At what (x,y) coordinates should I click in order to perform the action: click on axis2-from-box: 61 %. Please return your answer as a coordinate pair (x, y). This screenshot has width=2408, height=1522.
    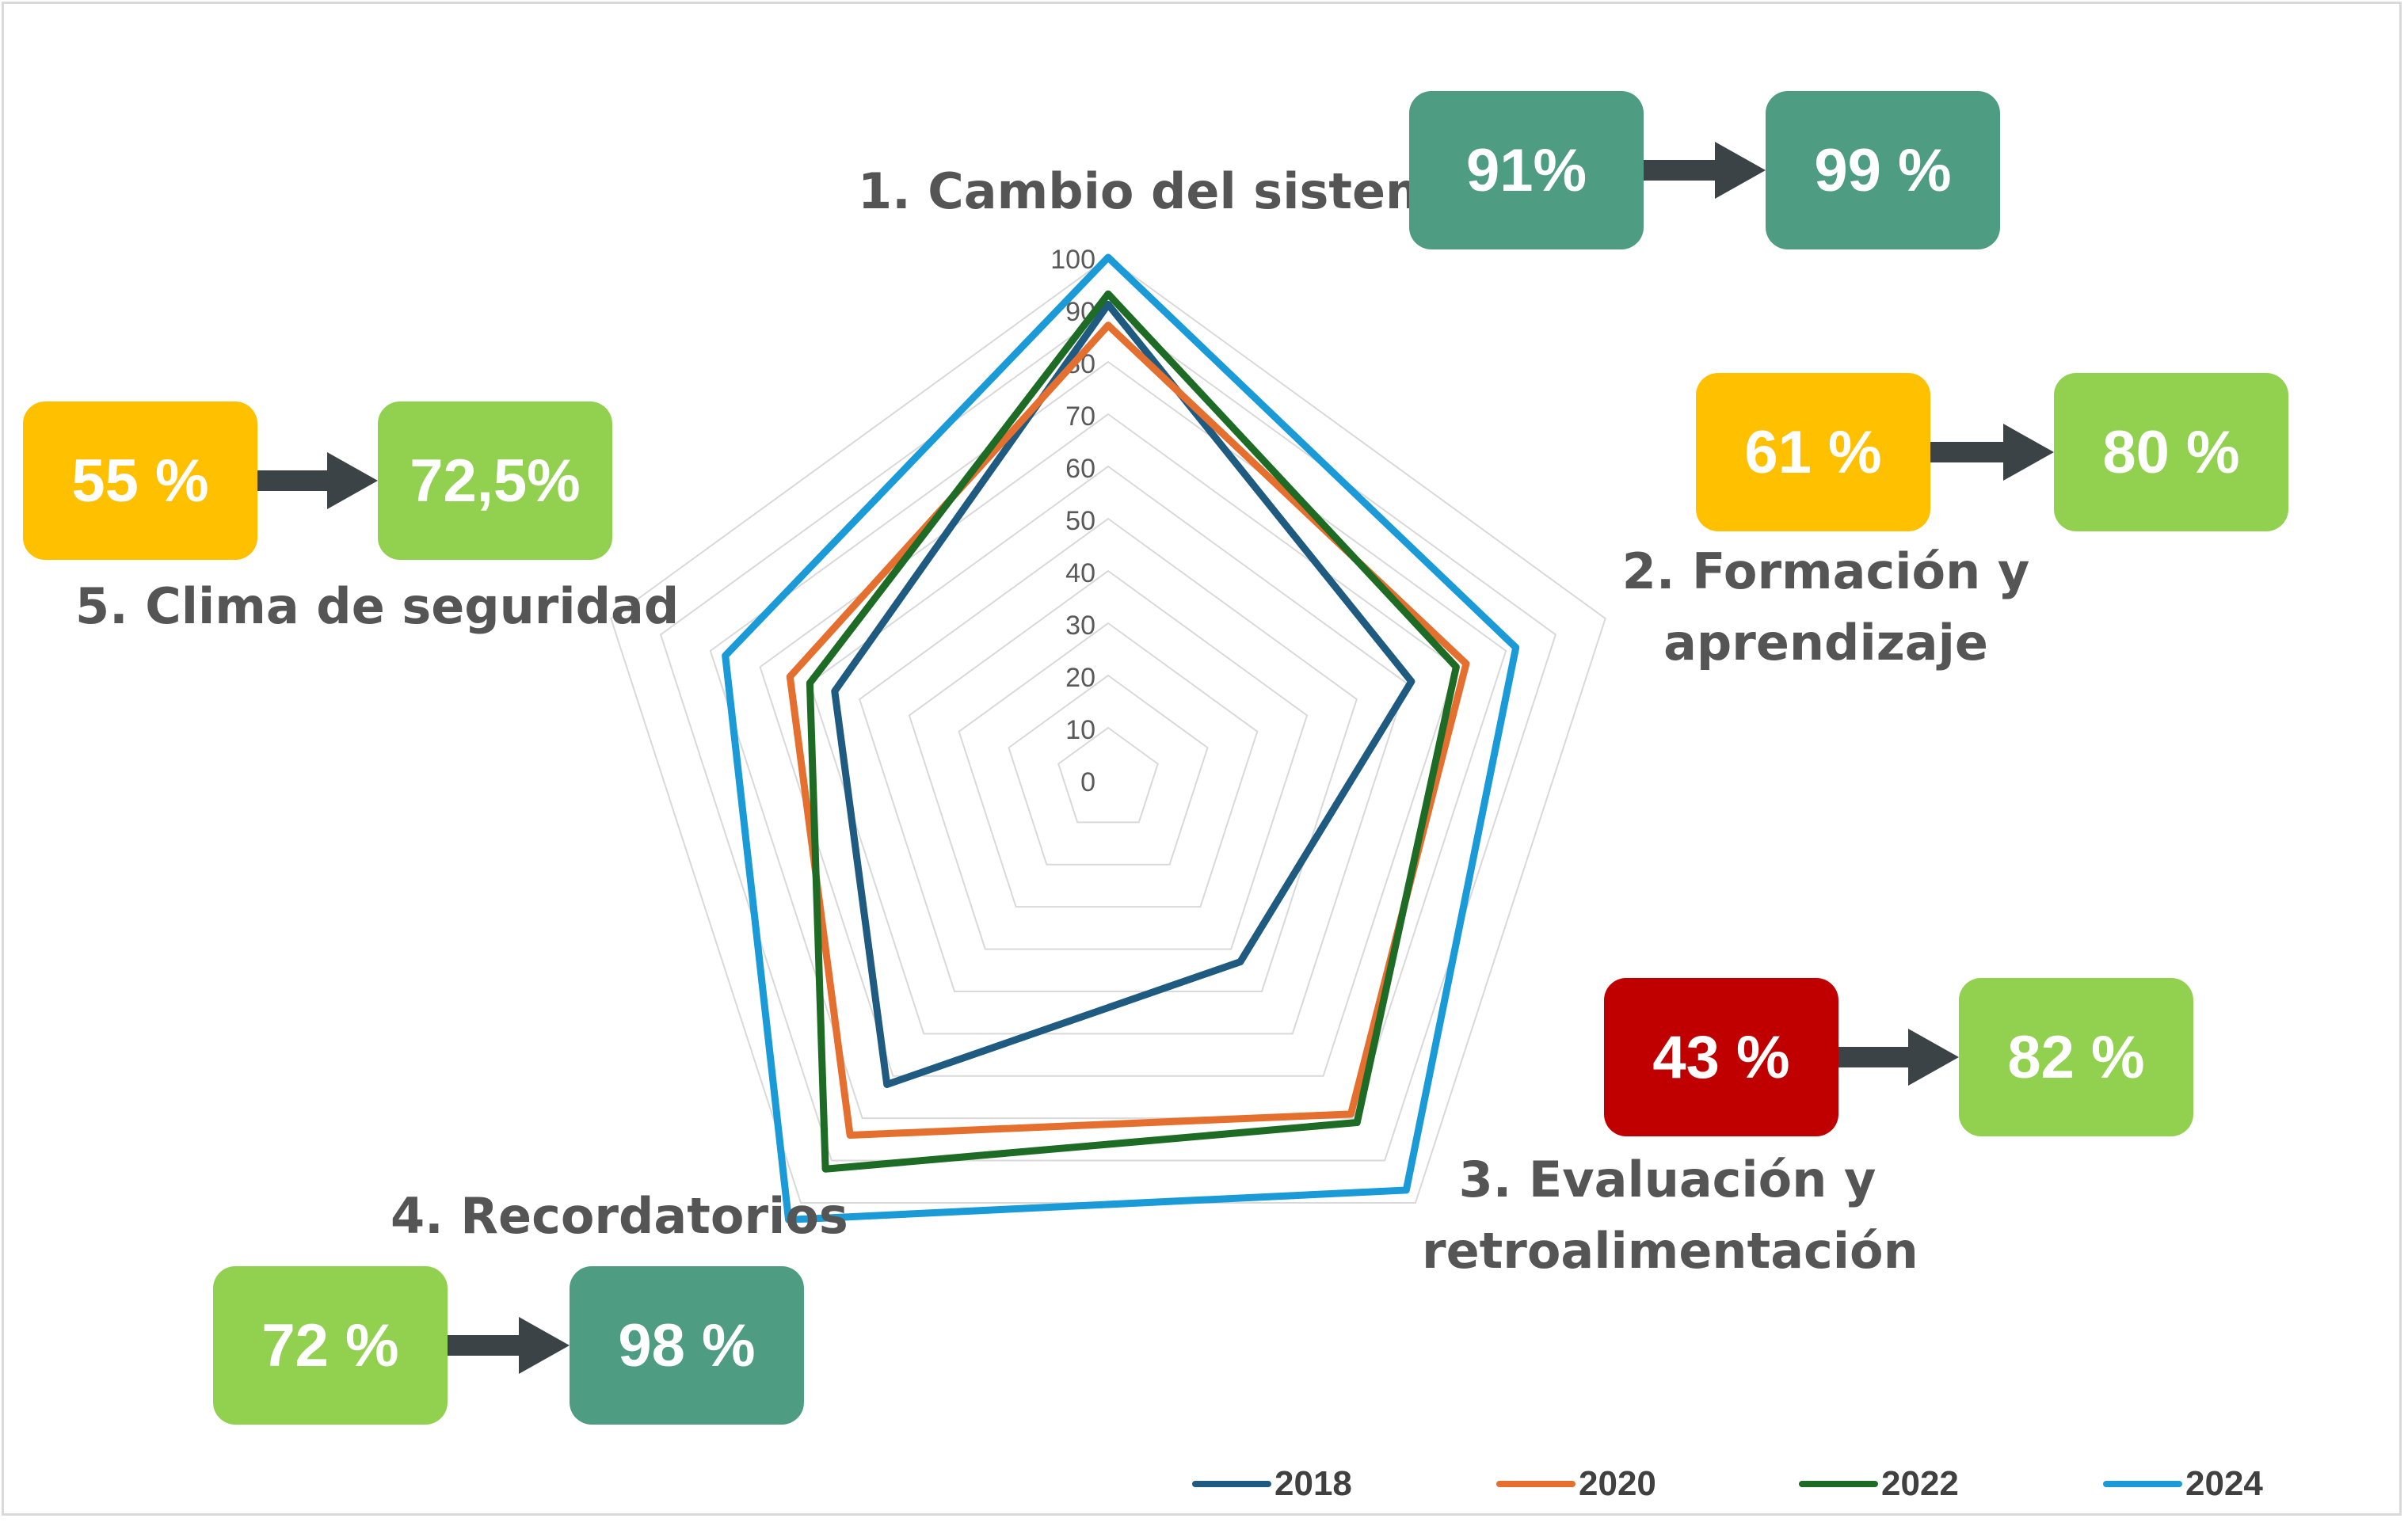
    Looking at the image, I should click on (1813, 452).